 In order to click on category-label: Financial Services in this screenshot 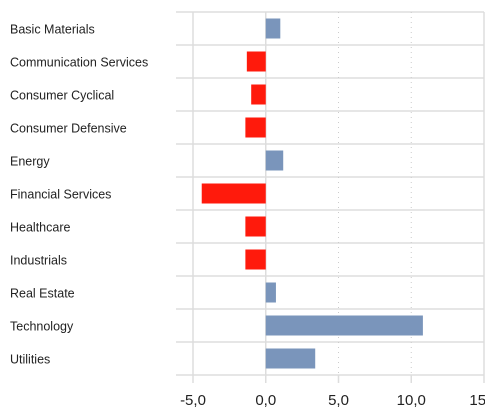, I will do `click(60, 195)`.